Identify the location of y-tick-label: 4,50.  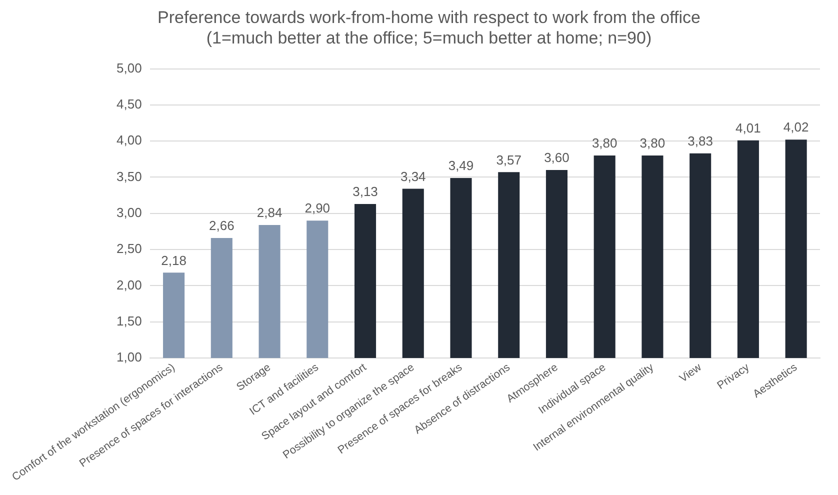
(129, 104).